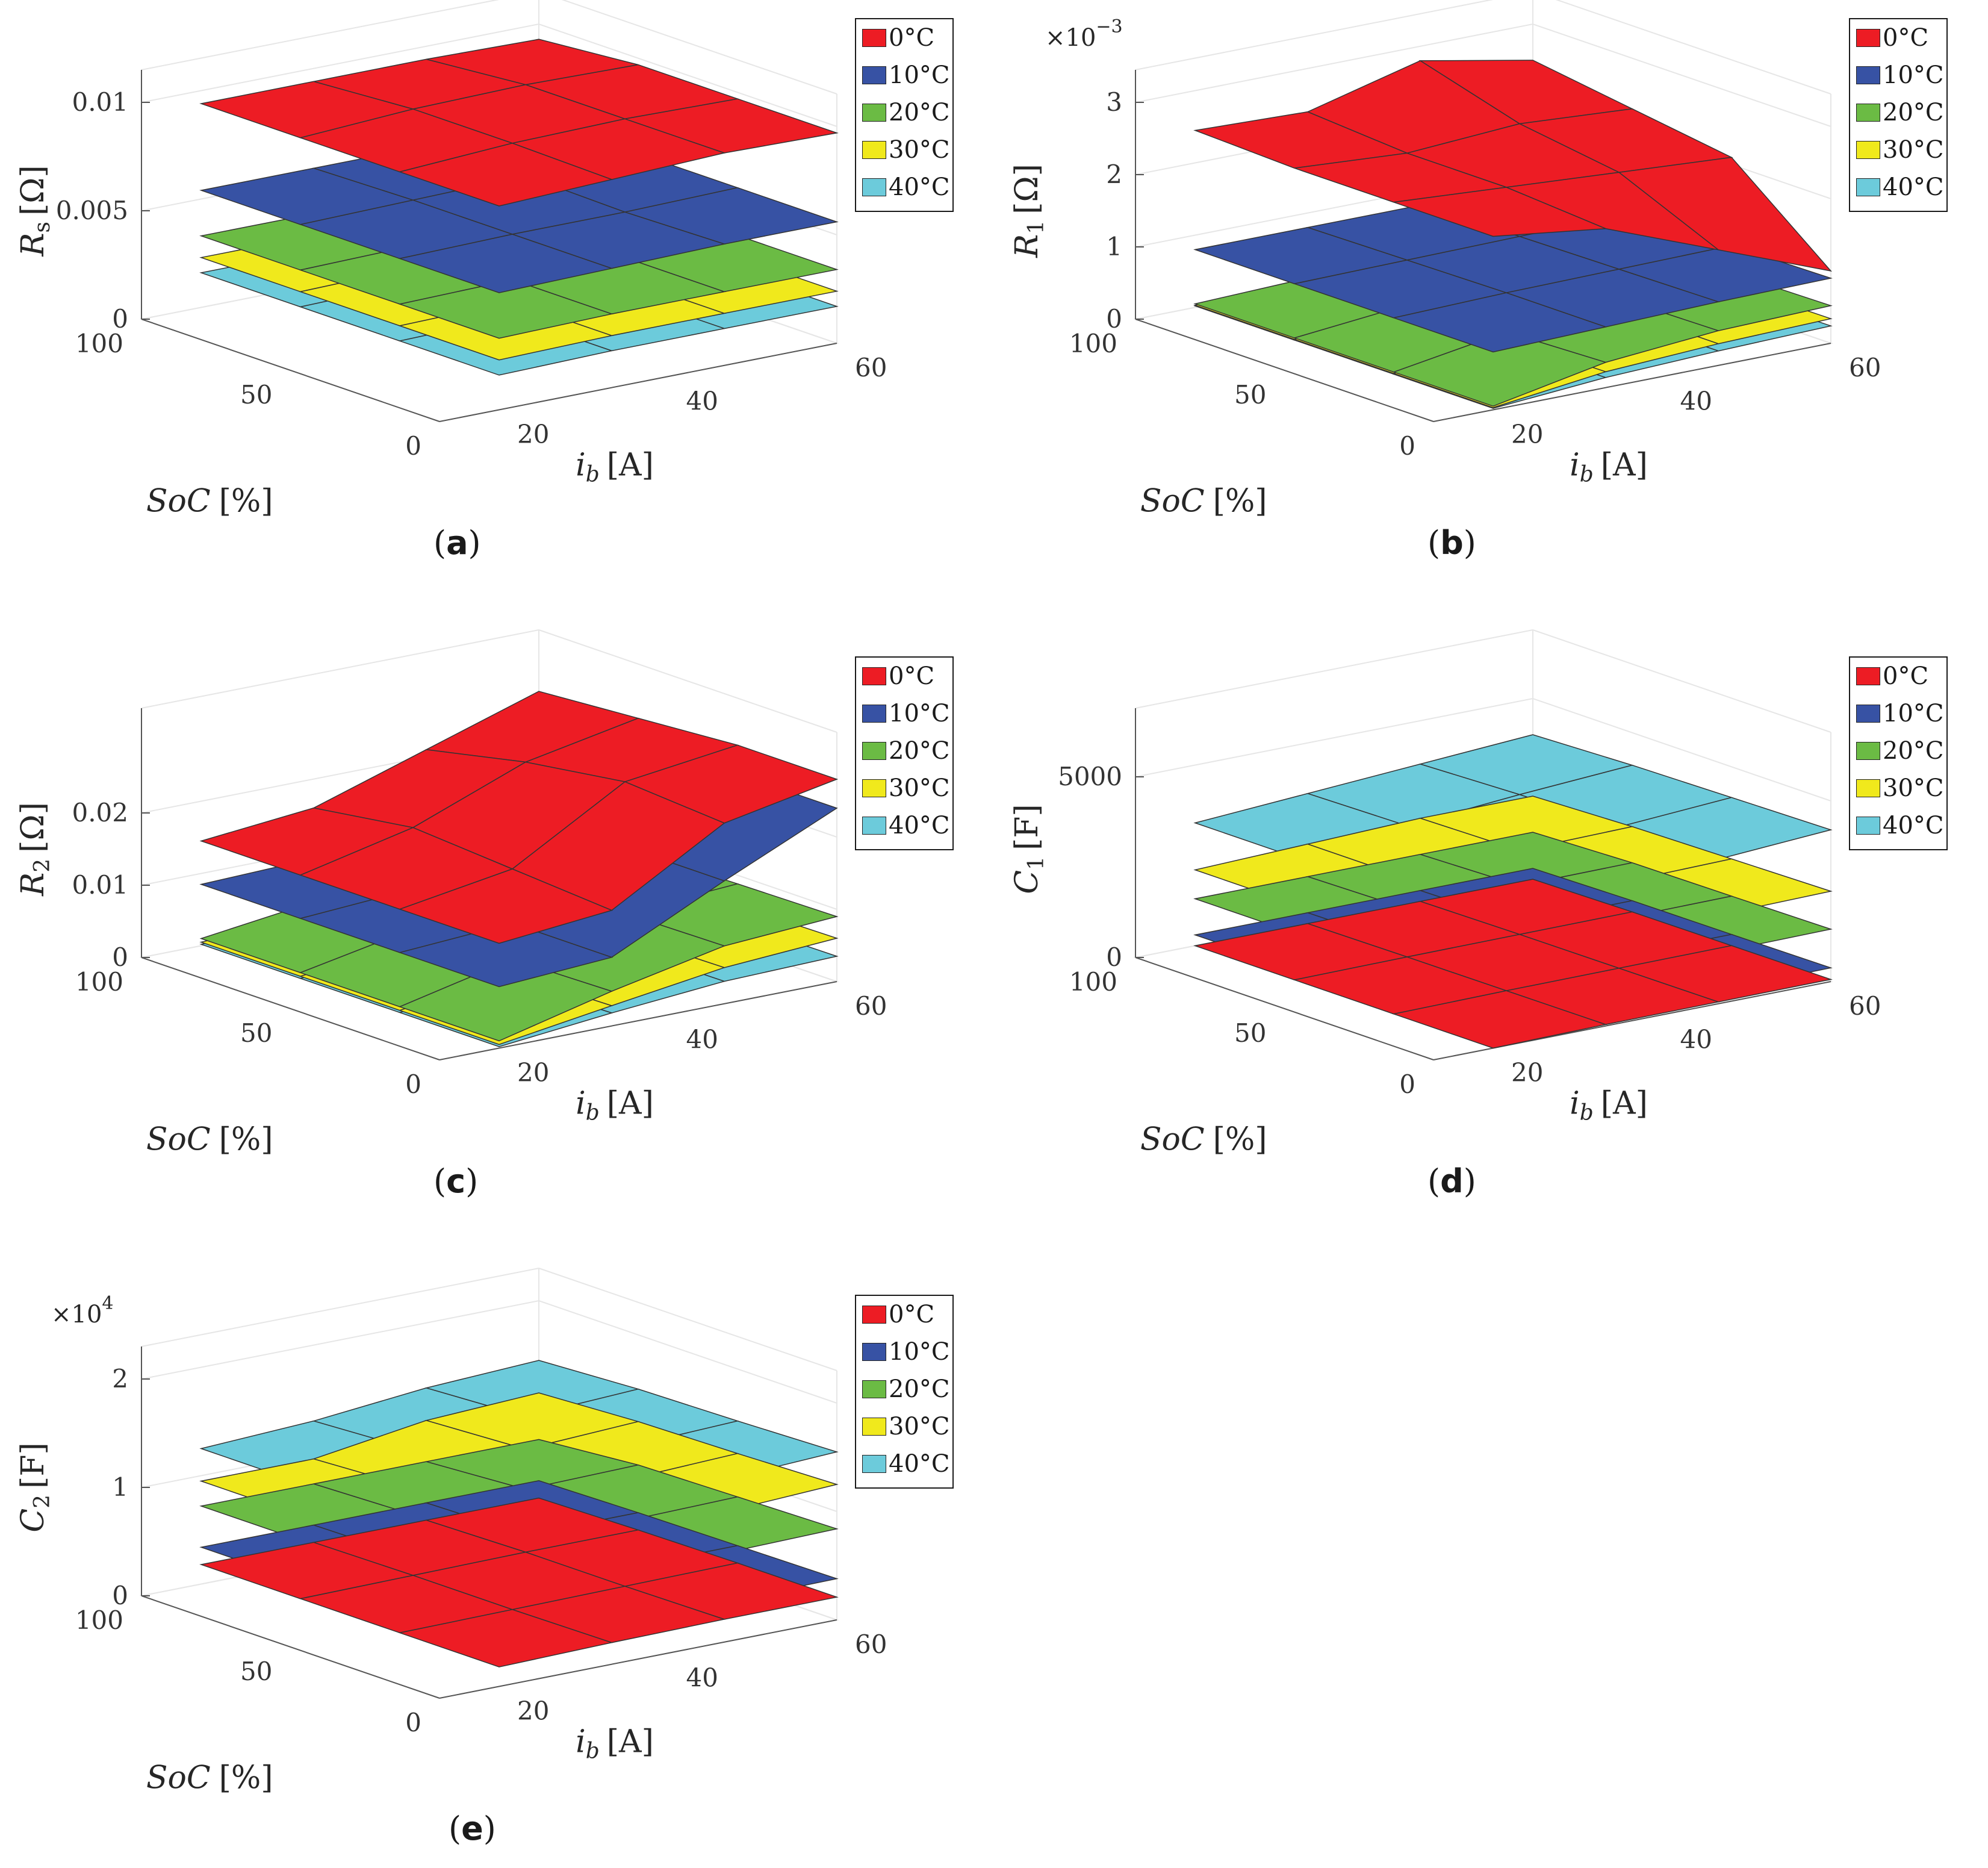  I want to click on z-tick-label: 3, so click(1114, 102).